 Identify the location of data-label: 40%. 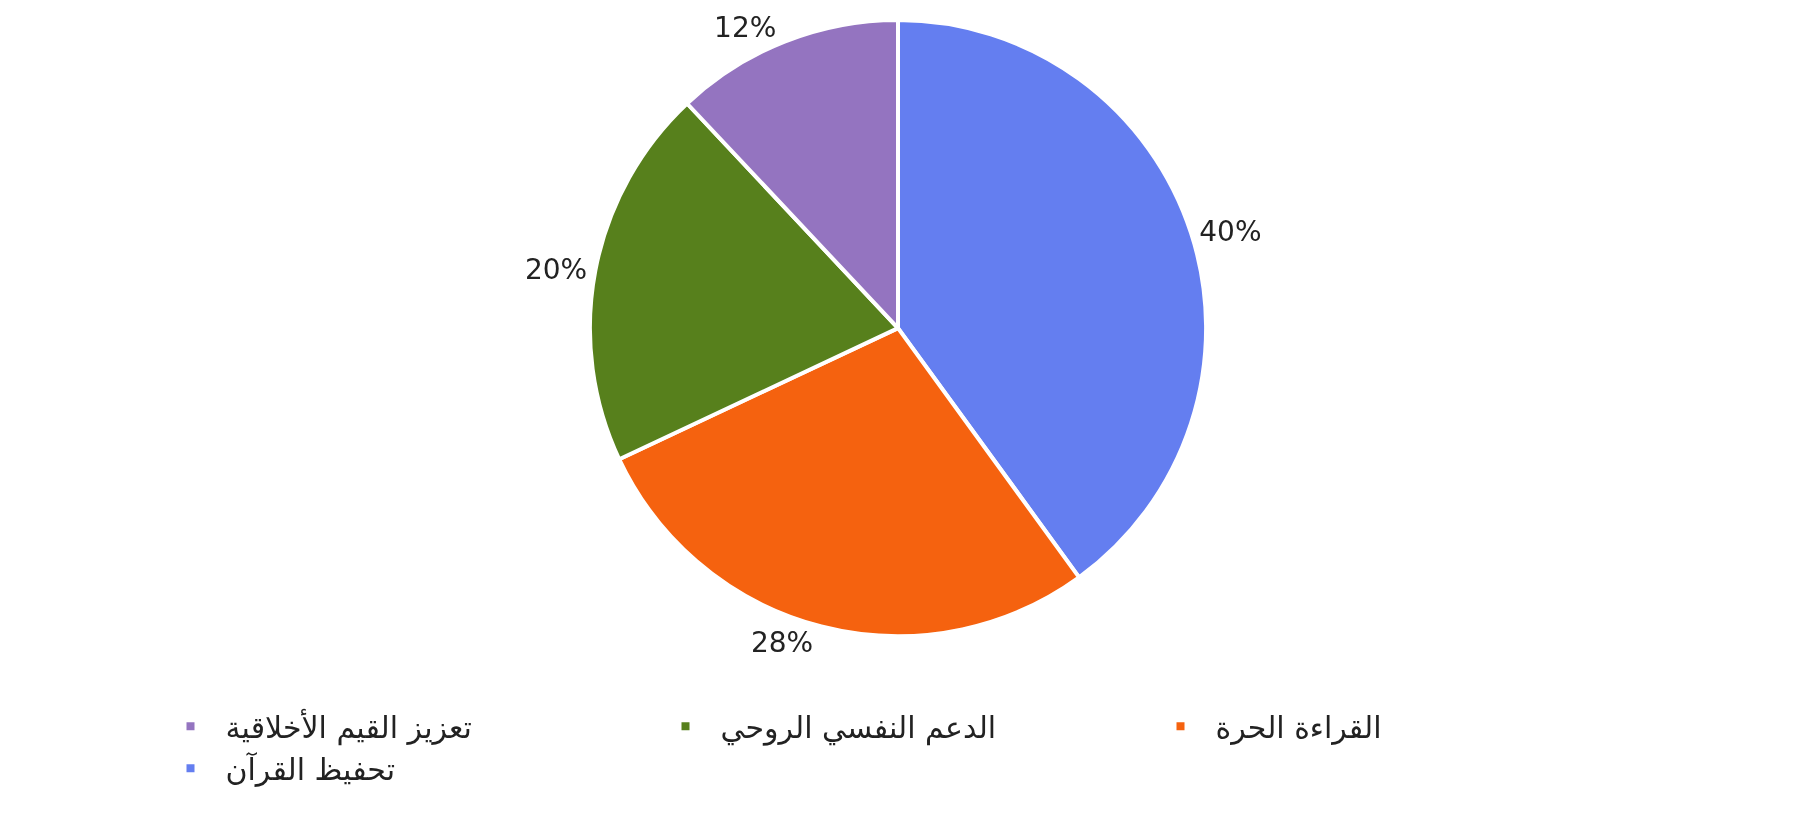
(1230, 231).